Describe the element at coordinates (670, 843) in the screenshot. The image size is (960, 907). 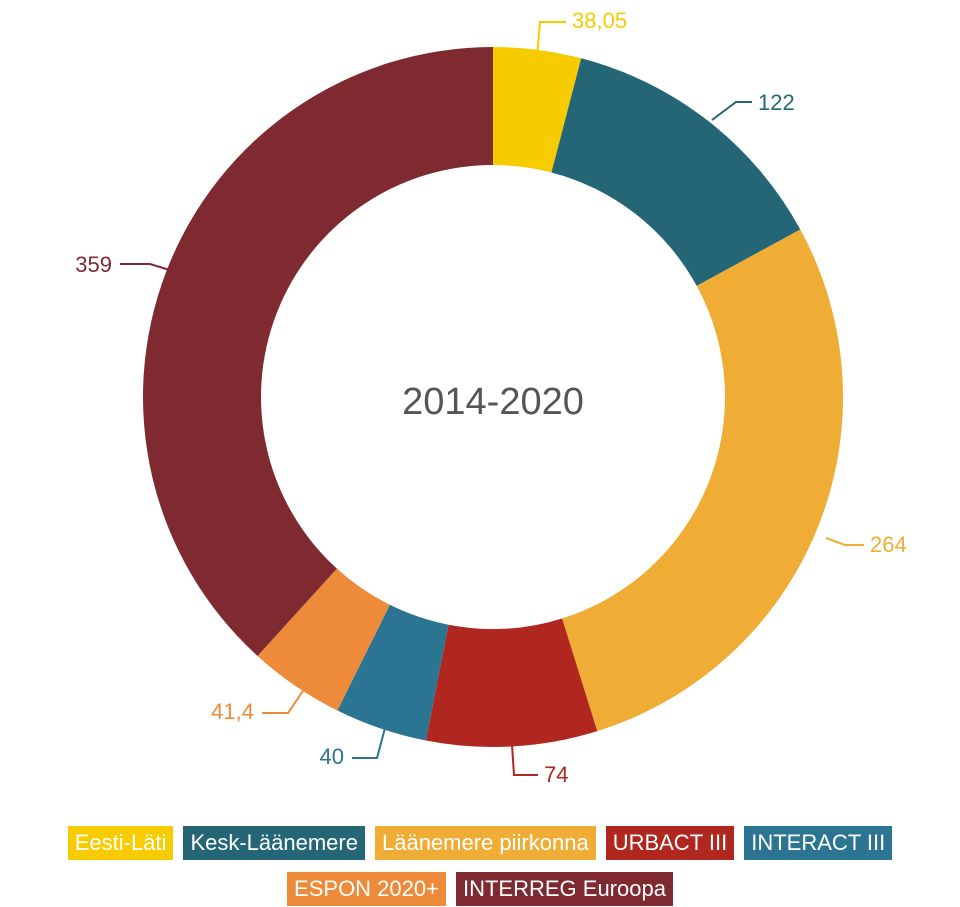
I see `legend-item: URBACT III` at that location.